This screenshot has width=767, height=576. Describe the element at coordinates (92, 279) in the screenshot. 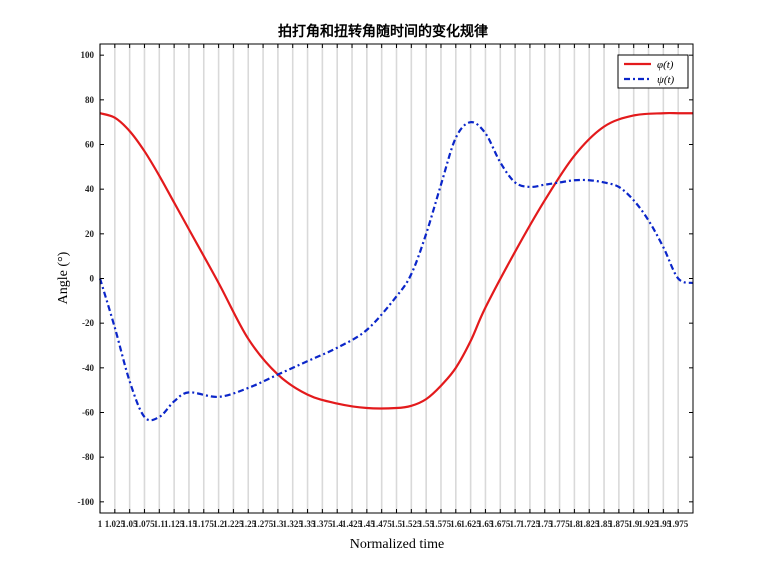

I see `y-tick-label: 0` at that location.